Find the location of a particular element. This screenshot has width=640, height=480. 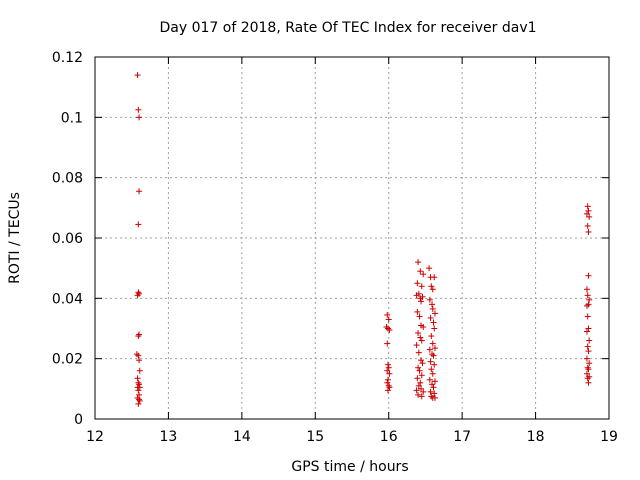

x-tick-label: 12 is located at coordinates (95, 437).